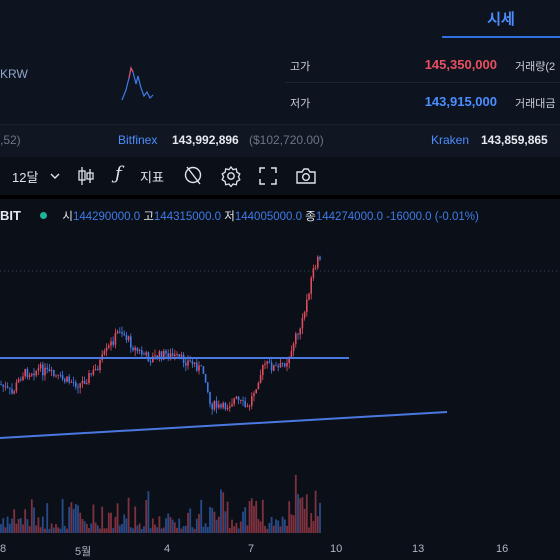  Describe the element at coordinates (167, 549) in the screenshot. I see `x-tick-2: 4` at that location.